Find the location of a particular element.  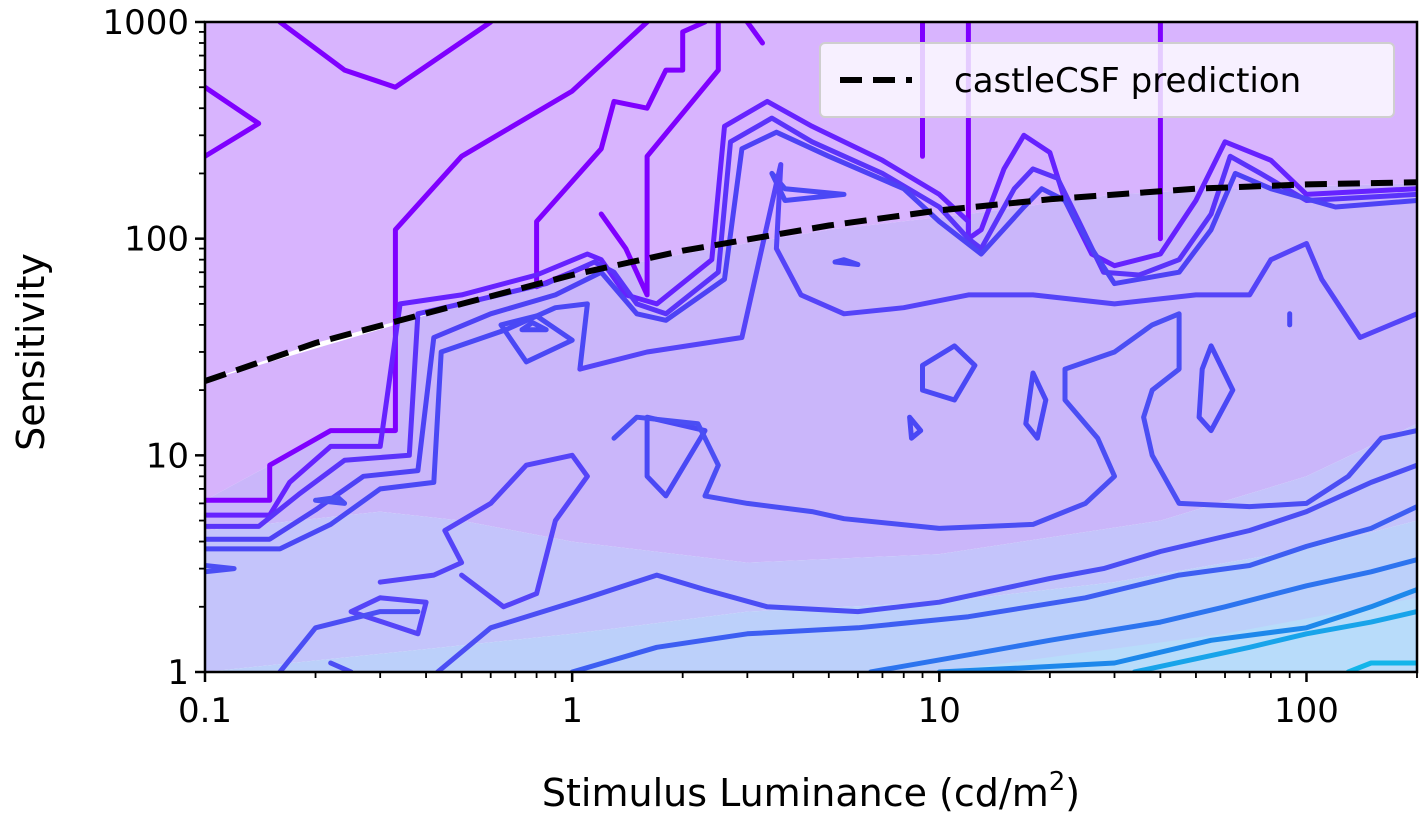

legend: castleCSF prediction is located at coordinates (1107, 80).